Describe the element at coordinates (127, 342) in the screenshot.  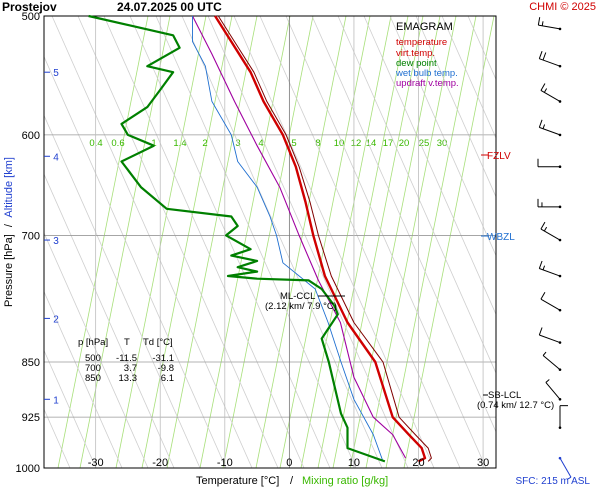
I see `table-header-temperature: T` at that location.